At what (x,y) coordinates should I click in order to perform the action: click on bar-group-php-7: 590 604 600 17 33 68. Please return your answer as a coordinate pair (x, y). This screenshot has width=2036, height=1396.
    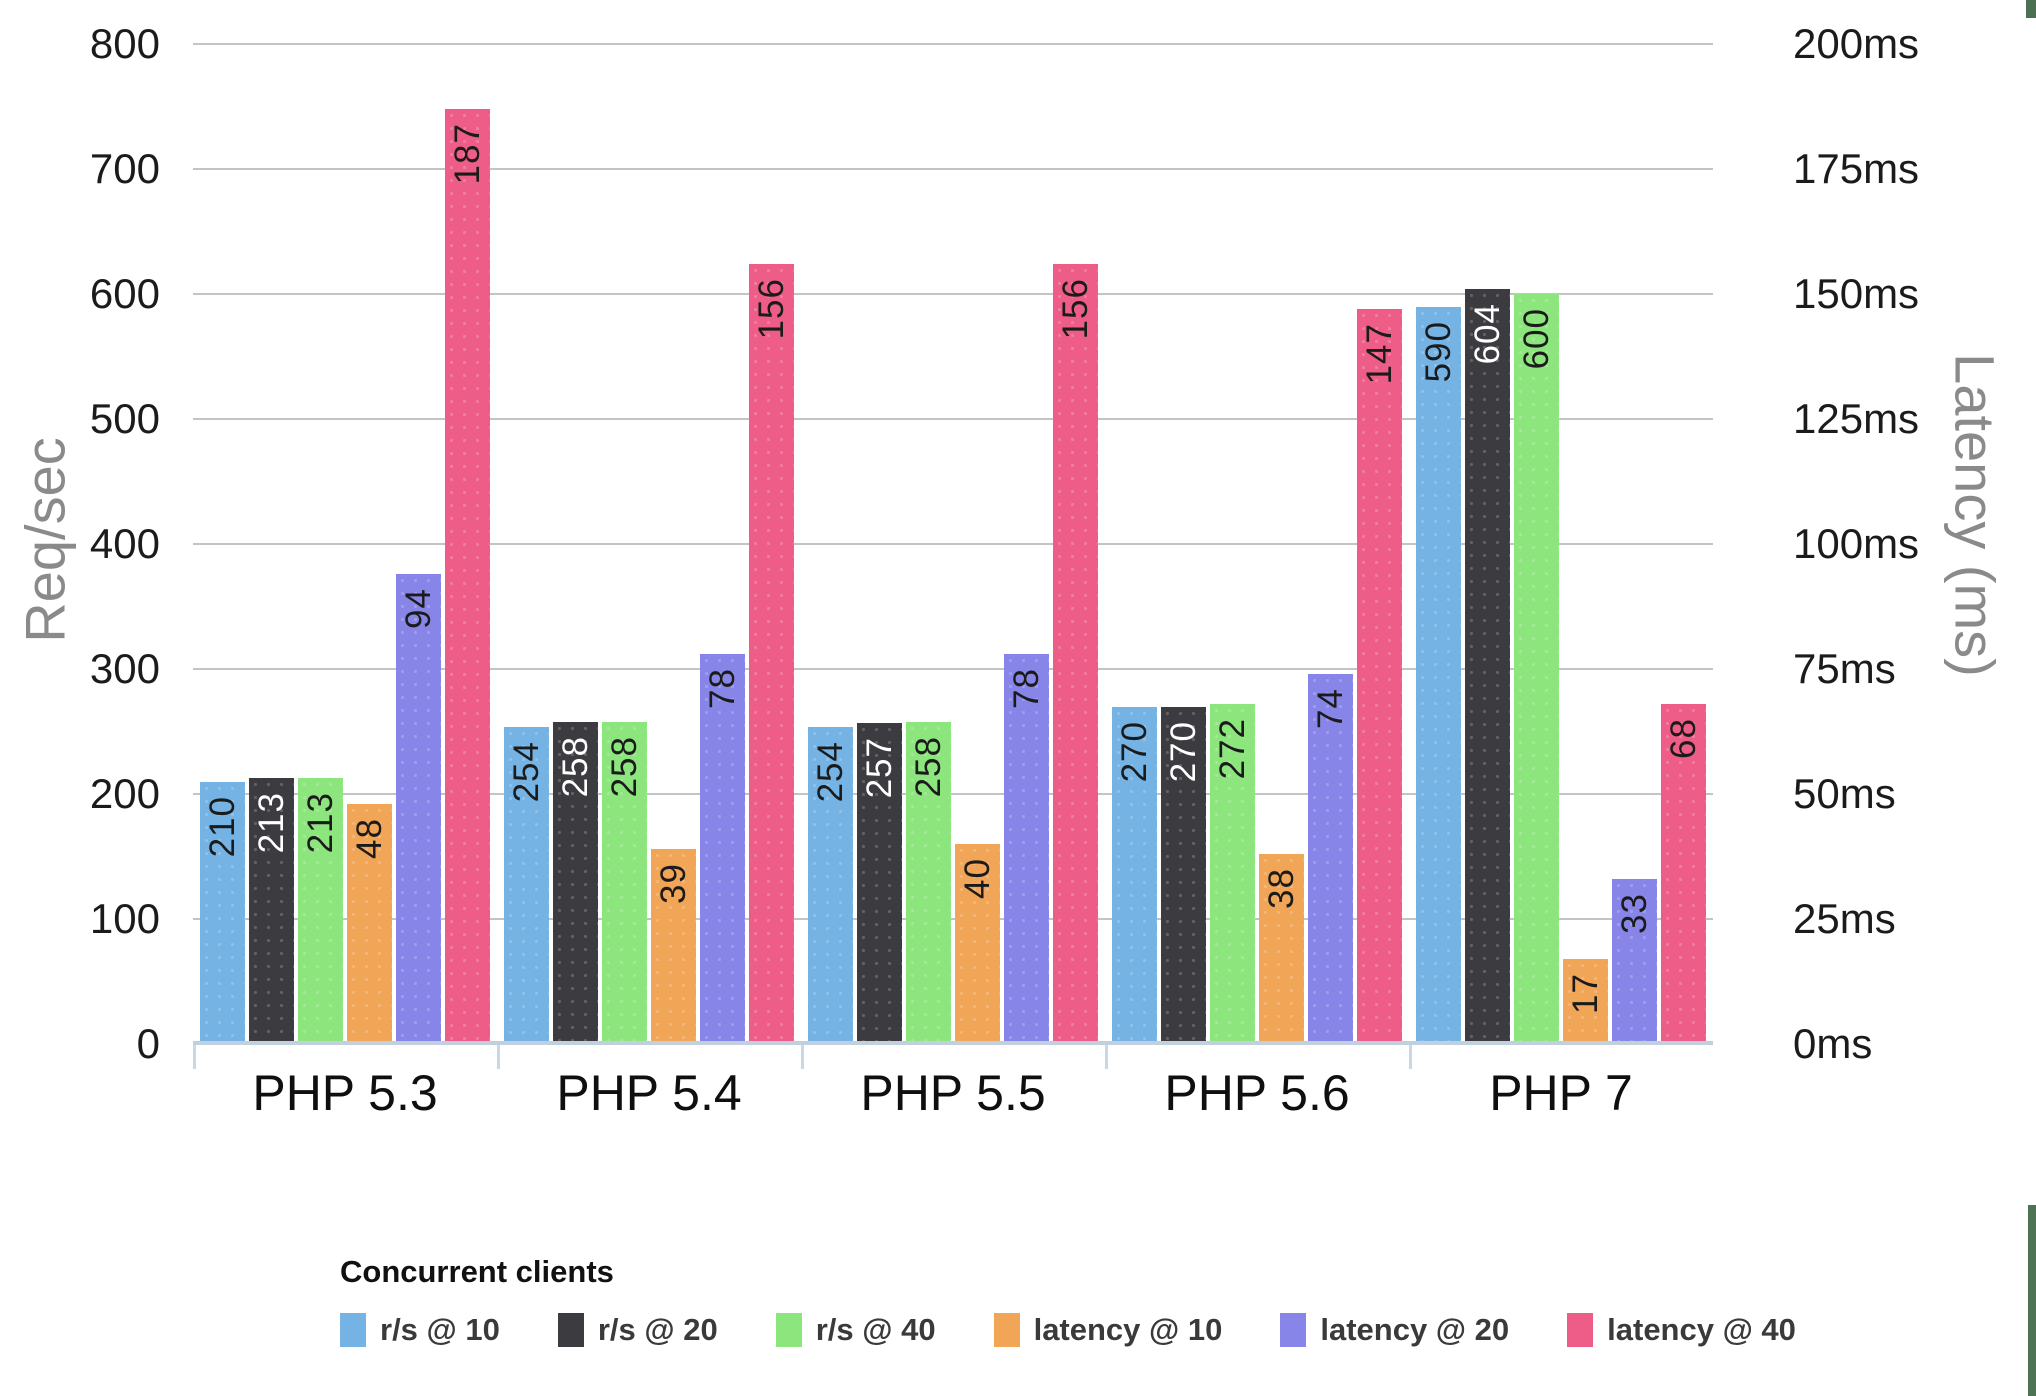
    Looking at the image, I should click on (1561, 544).